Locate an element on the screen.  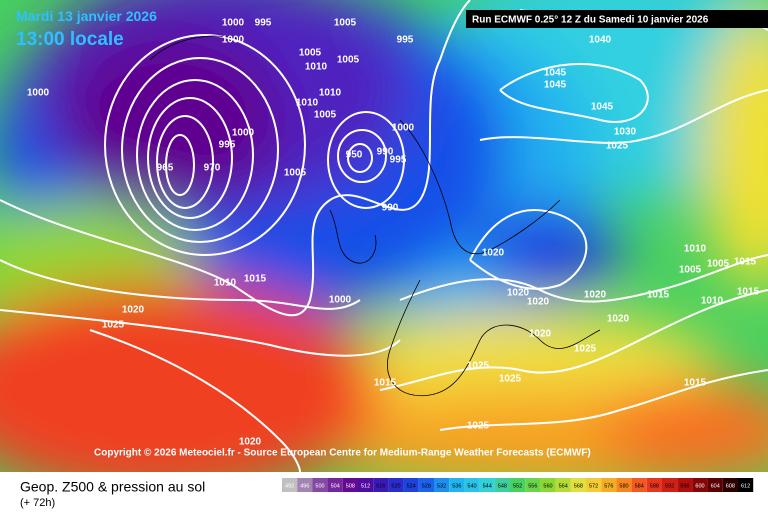
scale-label: 492 is located at coordinates (289, 486).